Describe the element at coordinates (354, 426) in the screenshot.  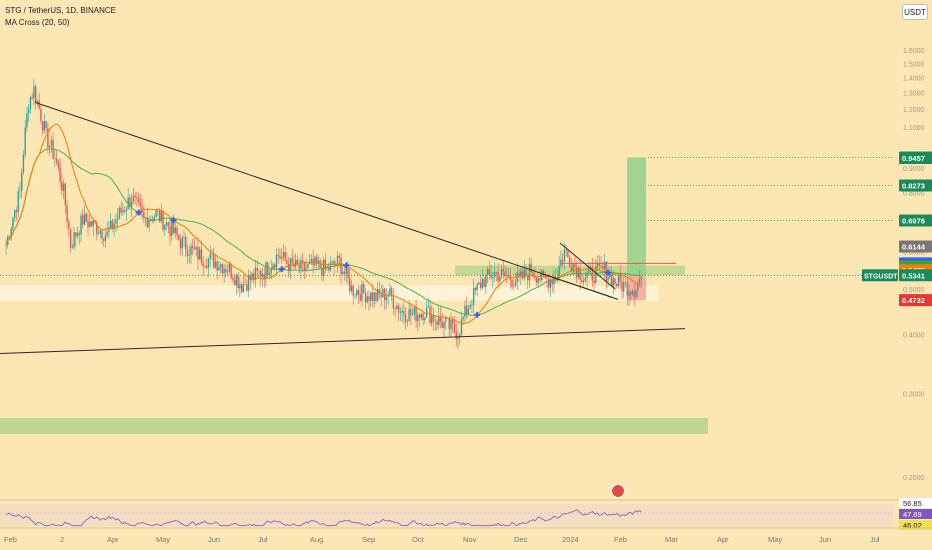
I see `support-zone` at that location.